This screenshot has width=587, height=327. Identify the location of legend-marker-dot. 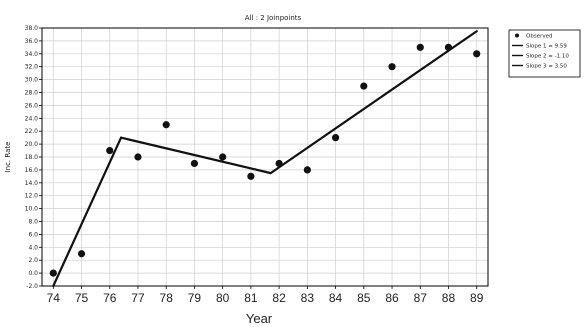
(517, 35).